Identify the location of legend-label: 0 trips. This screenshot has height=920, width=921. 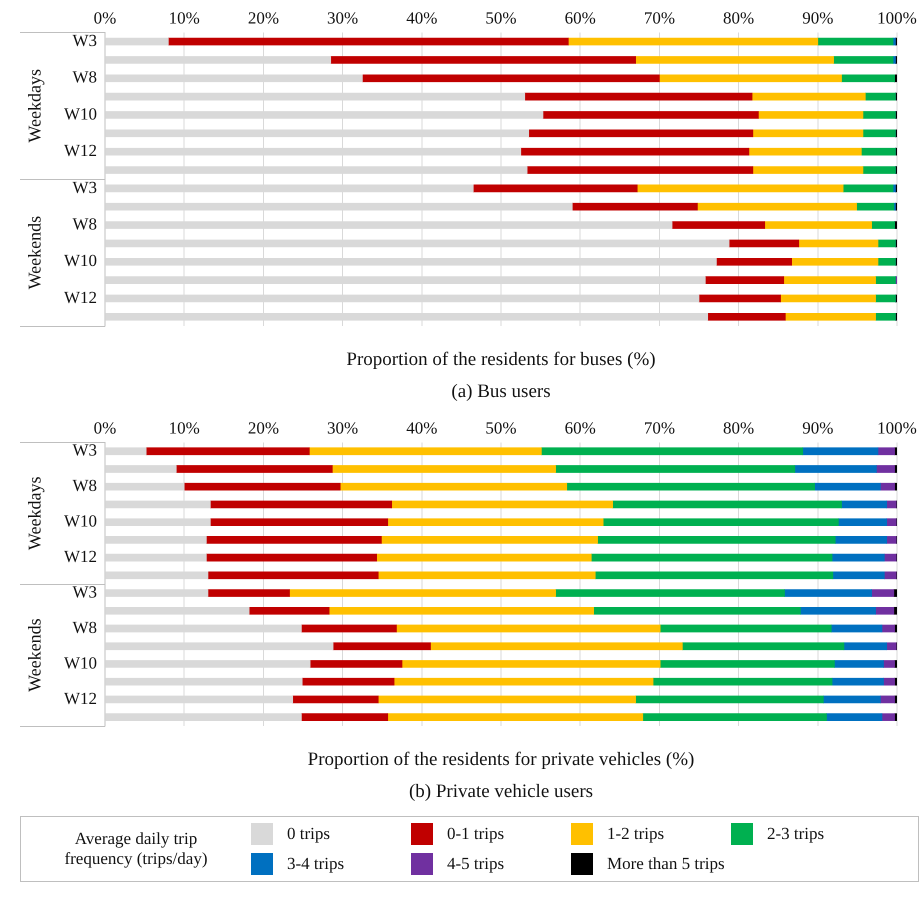
(308, 834).